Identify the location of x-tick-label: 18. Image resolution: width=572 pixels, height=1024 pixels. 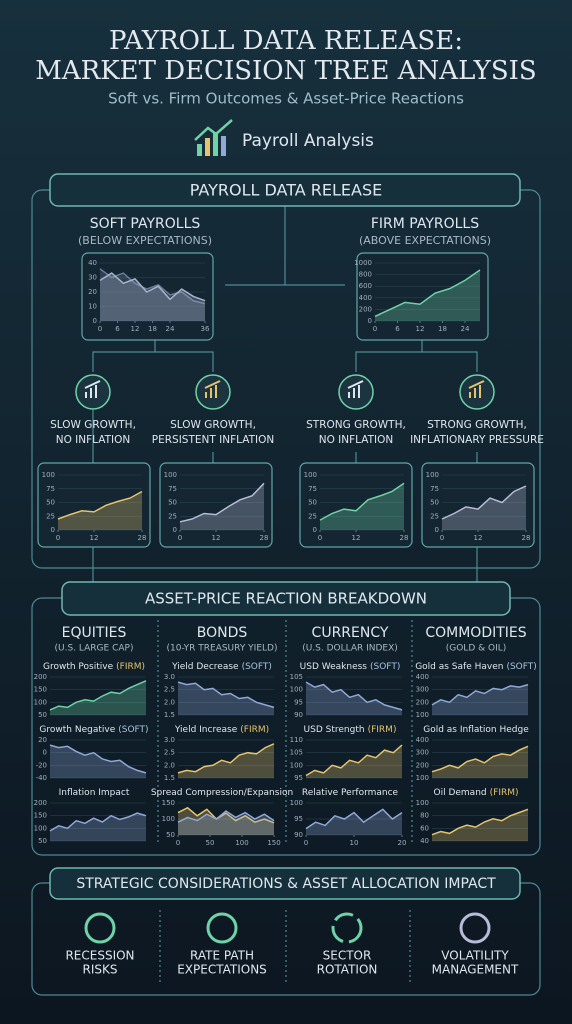
(442, 329).